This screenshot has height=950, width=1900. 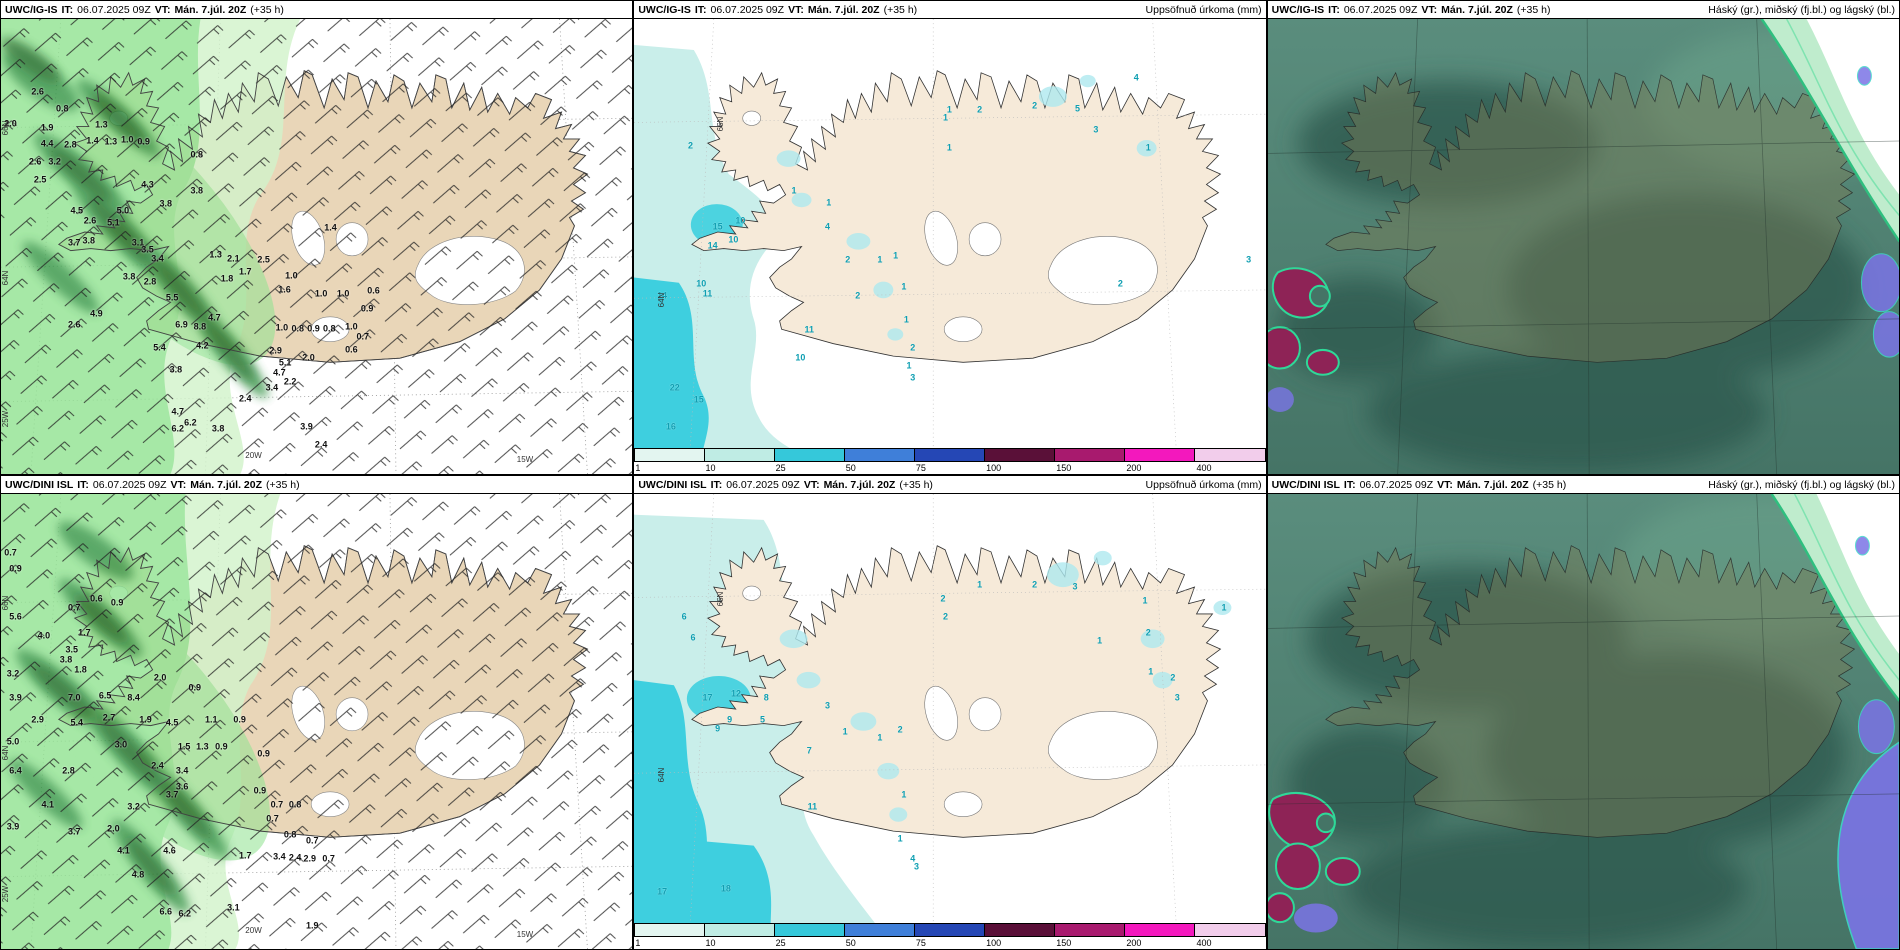 What do you see at coordinates (39, 484) in the screenshot?
I see `model-name: UWC/DINI ISL` at bounding box center [39, 484].